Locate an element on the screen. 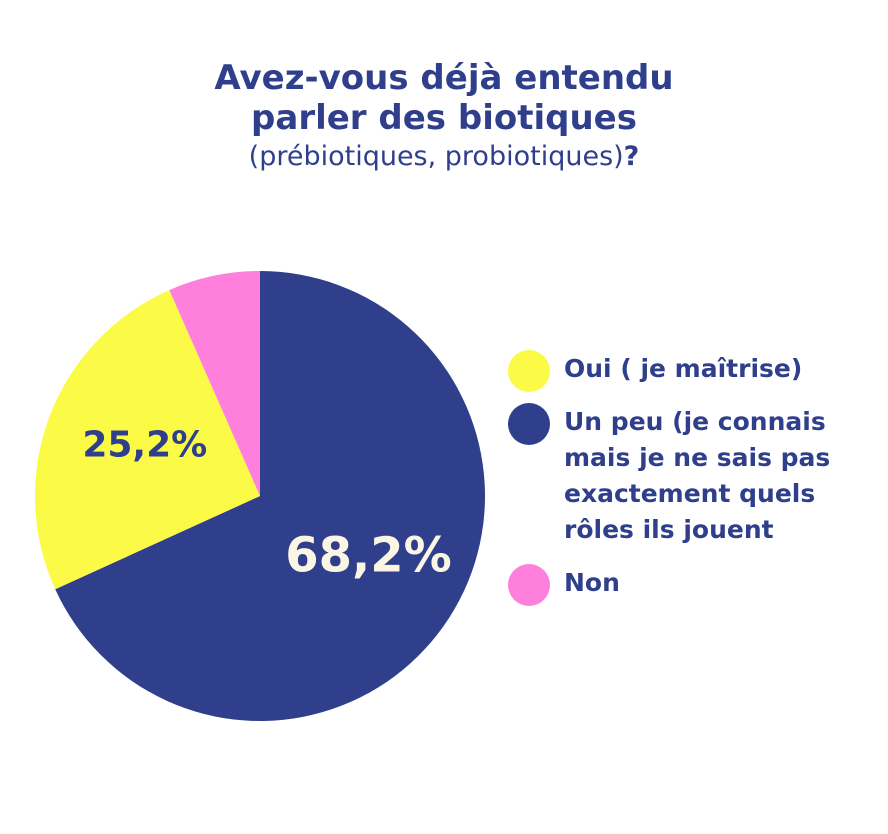  legend-swatch-un-peu is located at coordinates (529, 424).